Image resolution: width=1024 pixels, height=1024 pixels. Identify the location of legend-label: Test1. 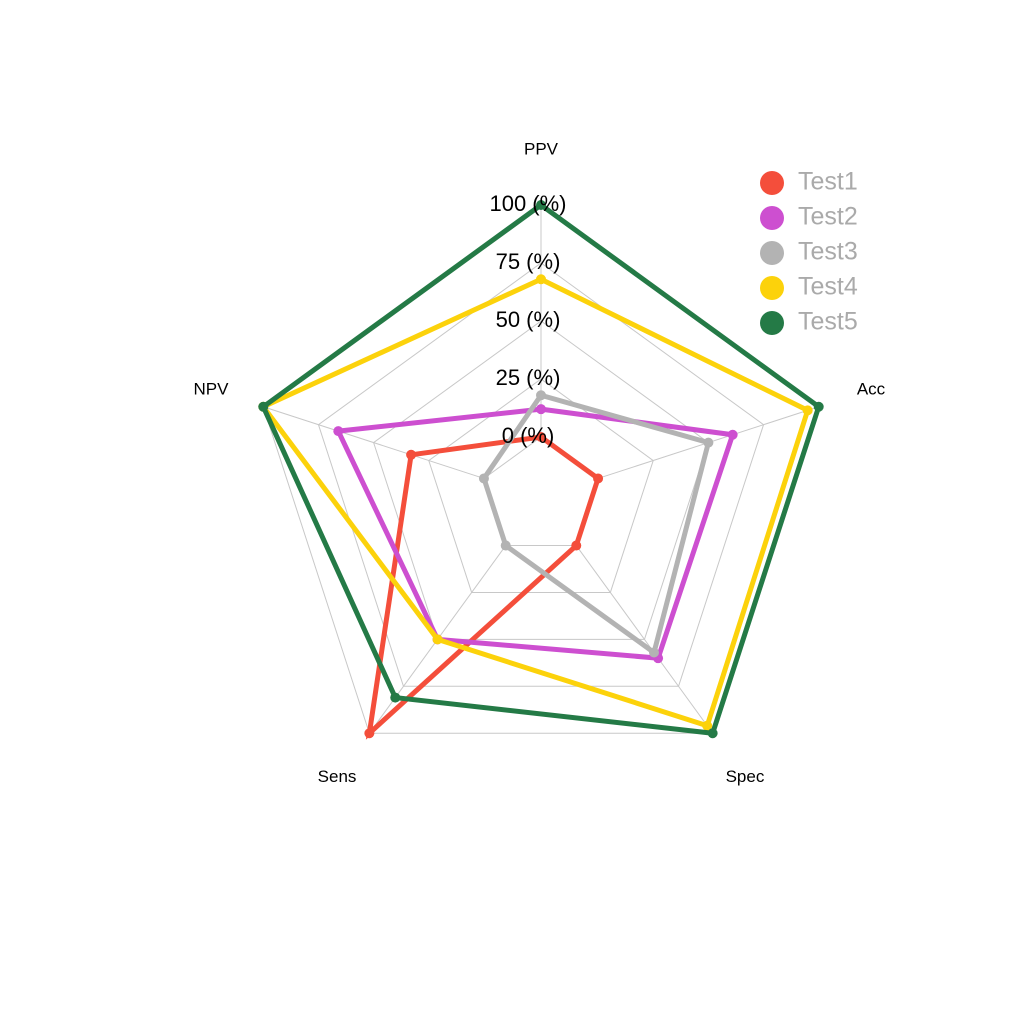
(828, 182).